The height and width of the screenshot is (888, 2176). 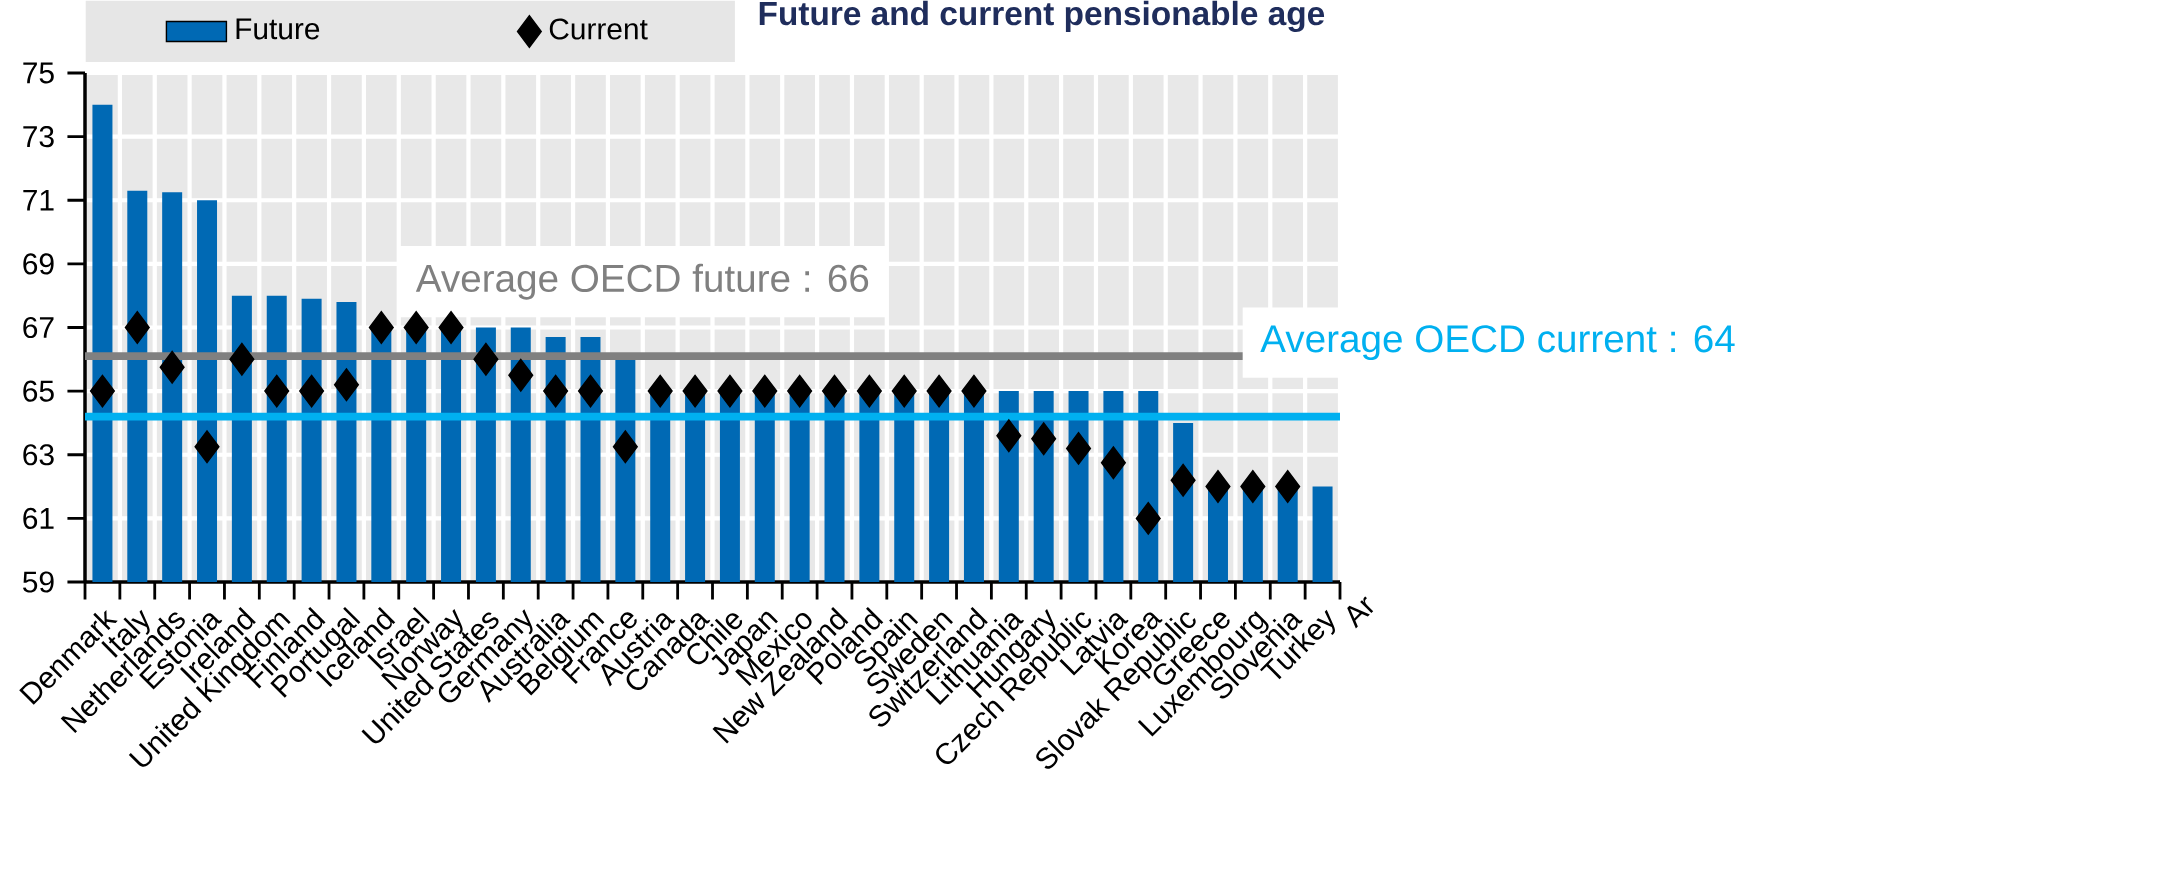 What do you see at coordinates (38, 73) in the screenshot?
I see `y-tick-label: 75` at bounding box center [38, 73].